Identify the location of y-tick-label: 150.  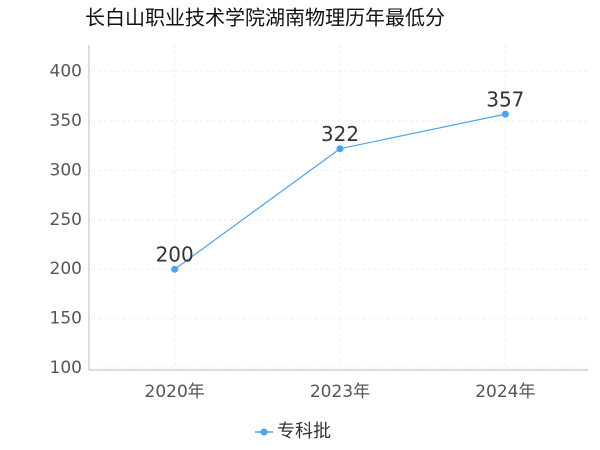
(66, 319).